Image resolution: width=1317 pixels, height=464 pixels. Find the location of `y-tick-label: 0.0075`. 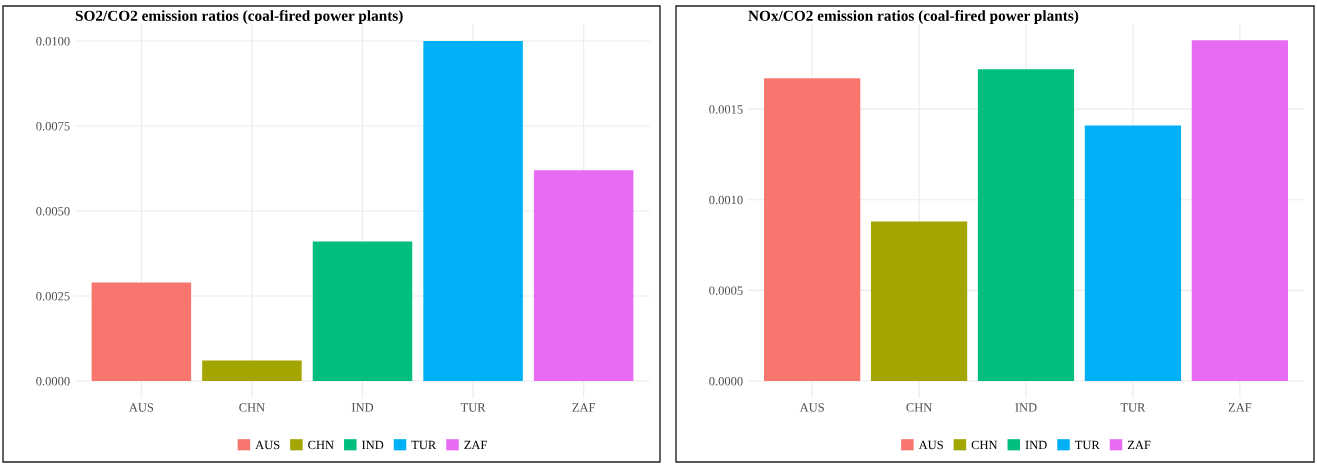

y-tick-label: 0.0075 is located at coordinates (53, 126).